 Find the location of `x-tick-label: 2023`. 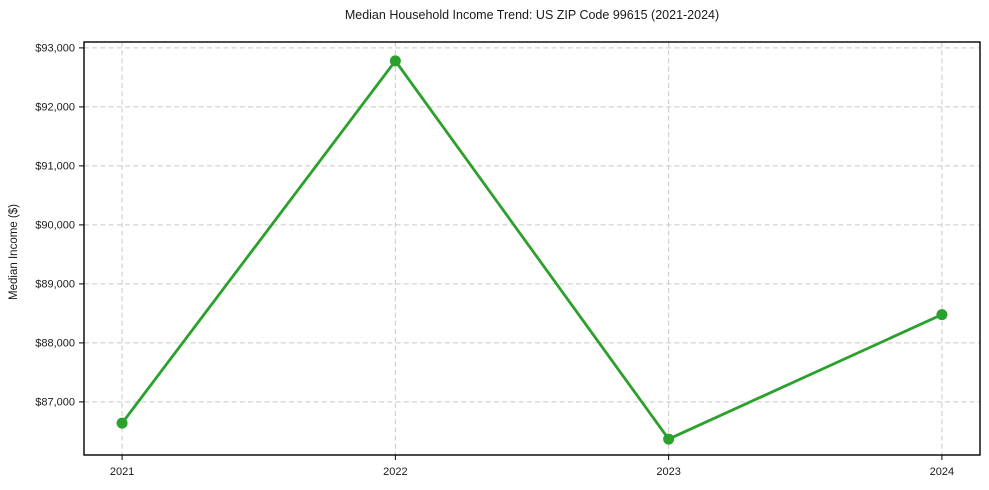

x-tick-label: 2023 is located at coordinates (668, 472).